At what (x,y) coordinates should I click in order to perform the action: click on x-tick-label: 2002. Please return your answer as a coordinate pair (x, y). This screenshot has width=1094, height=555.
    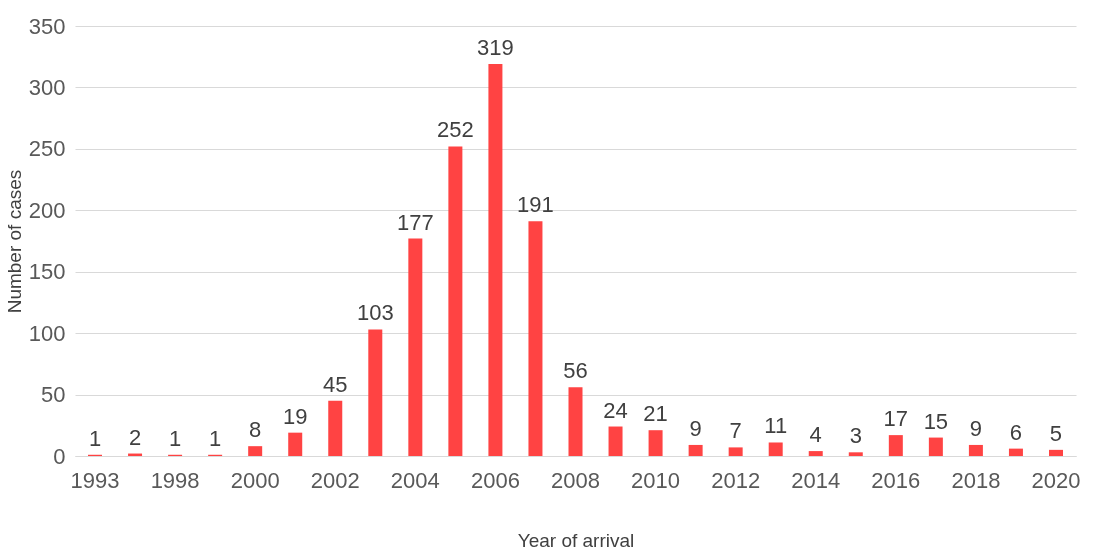
    Looking at the image, I should click on (335, 480).